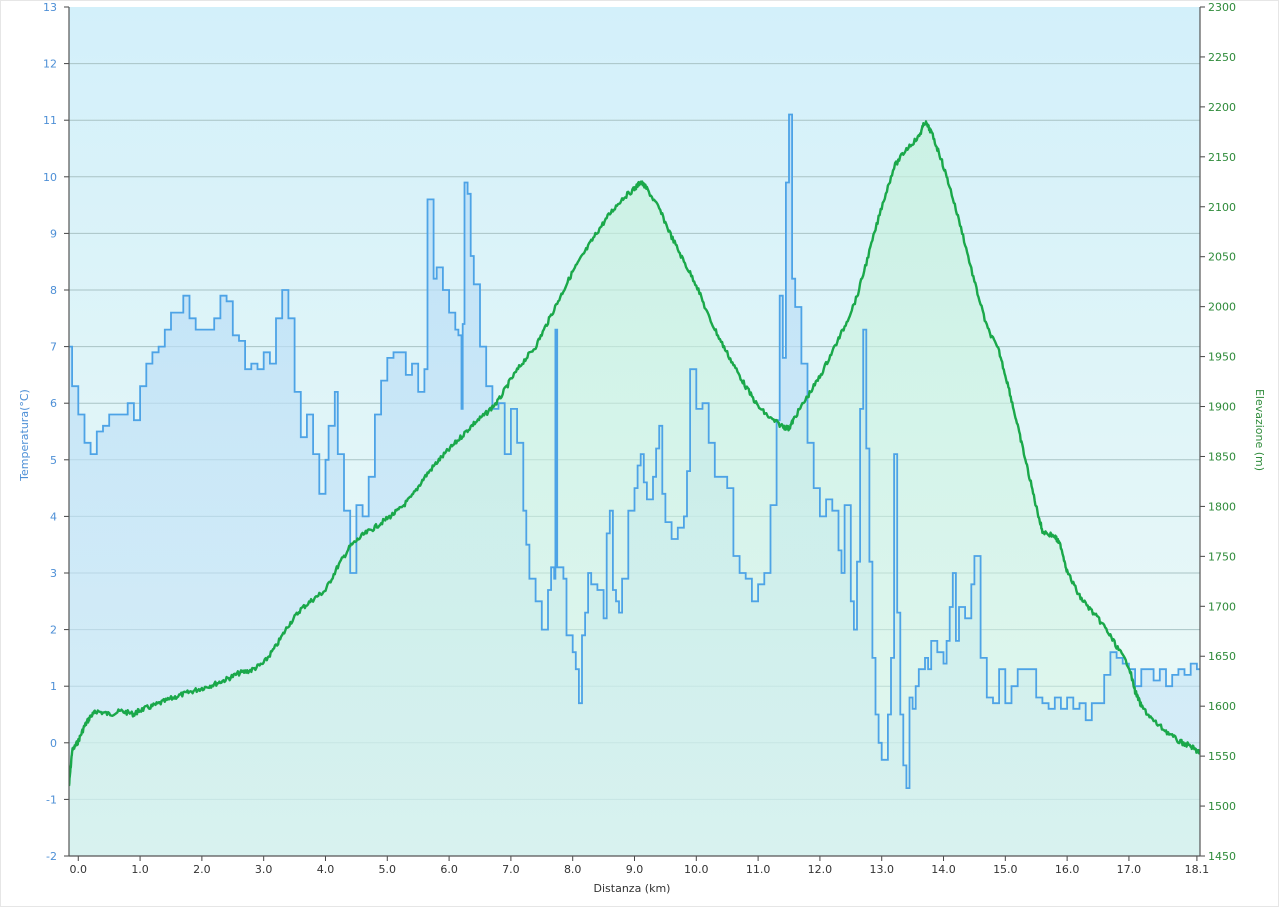 This screenshot has width=1279, height=907. What do you see at coordinates (140, 869) in the screenshot?
I see `x-tick-label: 1.0` at bounding box center [140, 869].